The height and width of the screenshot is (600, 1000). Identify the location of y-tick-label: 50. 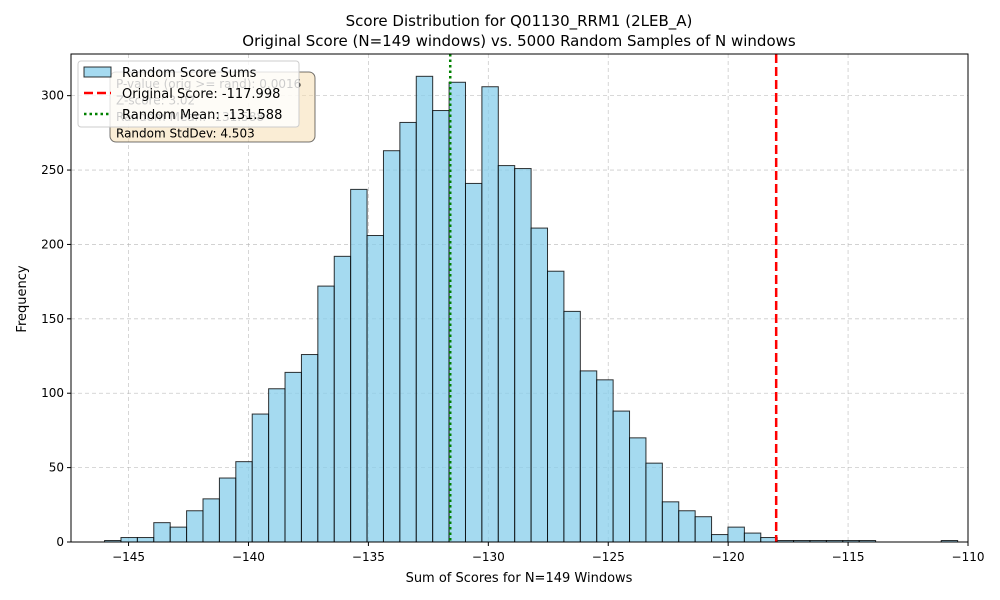
(56, 468).